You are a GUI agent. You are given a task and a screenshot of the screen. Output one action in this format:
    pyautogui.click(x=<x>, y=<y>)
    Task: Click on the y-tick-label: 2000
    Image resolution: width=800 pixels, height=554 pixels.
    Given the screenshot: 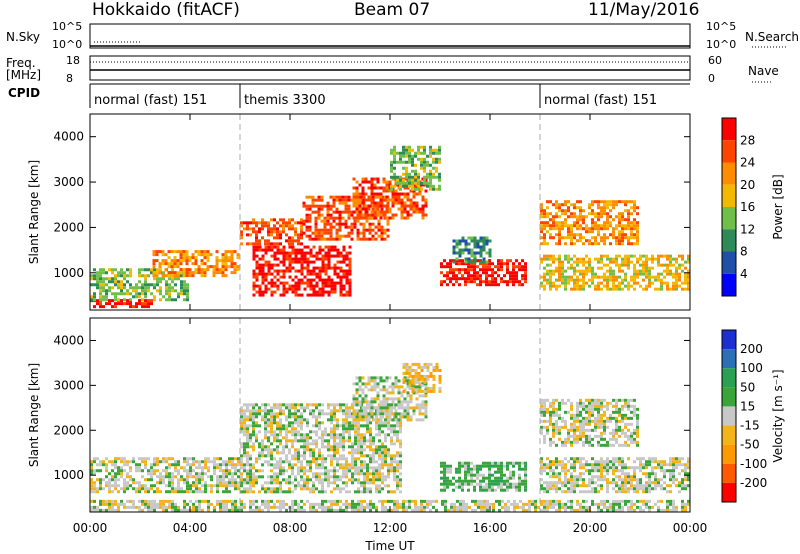 What is the action you would take?
    pyautogui.click(x=68, y=227)
    